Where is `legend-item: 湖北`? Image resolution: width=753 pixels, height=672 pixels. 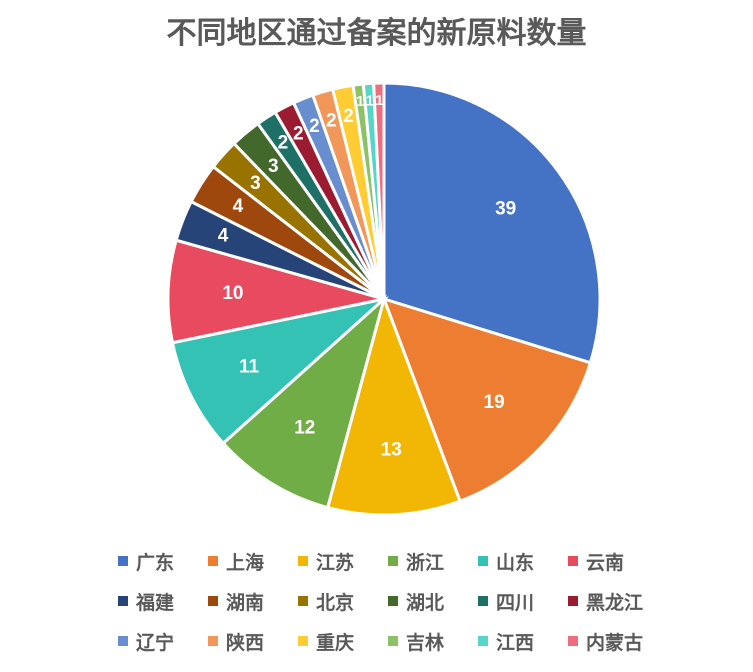 legend-item: 湖北 is located at coordinates (433, 601).